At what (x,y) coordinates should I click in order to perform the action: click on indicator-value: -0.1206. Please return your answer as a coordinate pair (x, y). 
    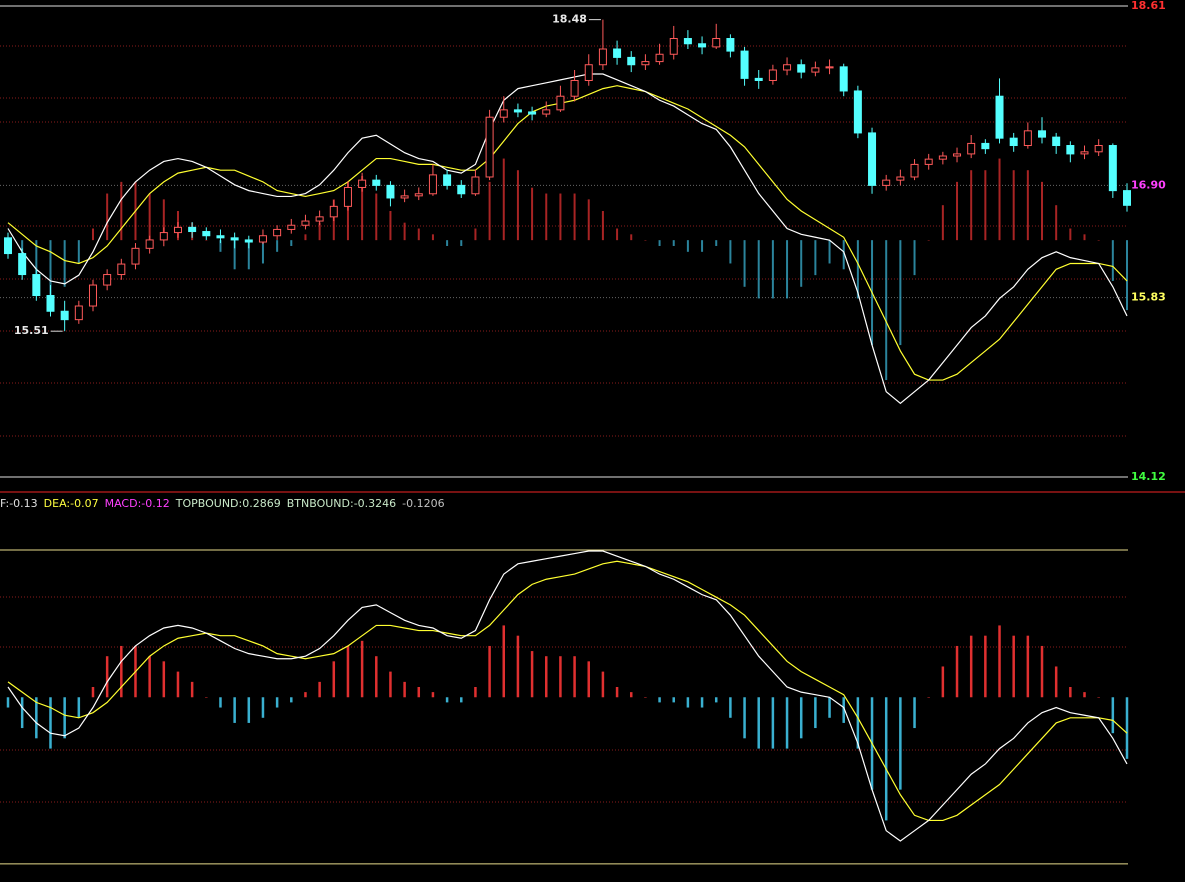
    Looking at the image, I should click on (423, 503).